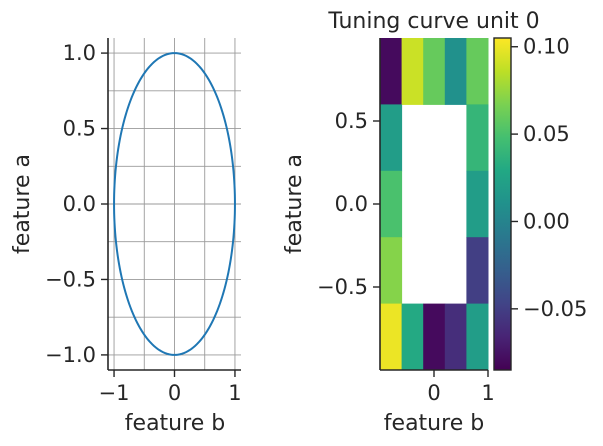 The width and height of the screenshot is (603, 446). I want to click on heatmap-y-ticks: 0.5 0.0 −0.5, so click(348, 204).